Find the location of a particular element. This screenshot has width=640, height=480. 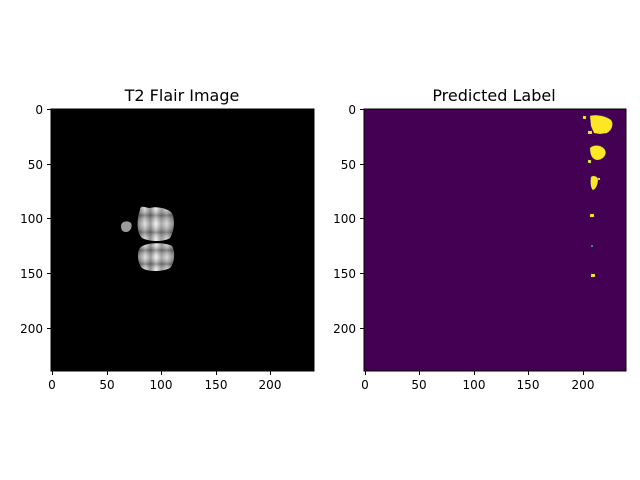

brain-scan is located at coordinates (148, 238).